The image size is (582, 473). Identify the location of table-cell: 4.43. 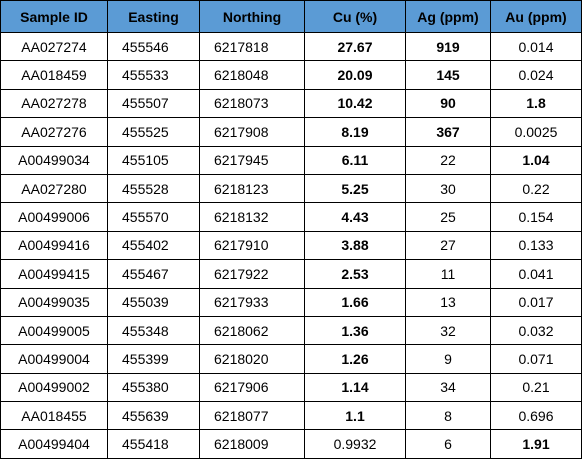
(355, 217).